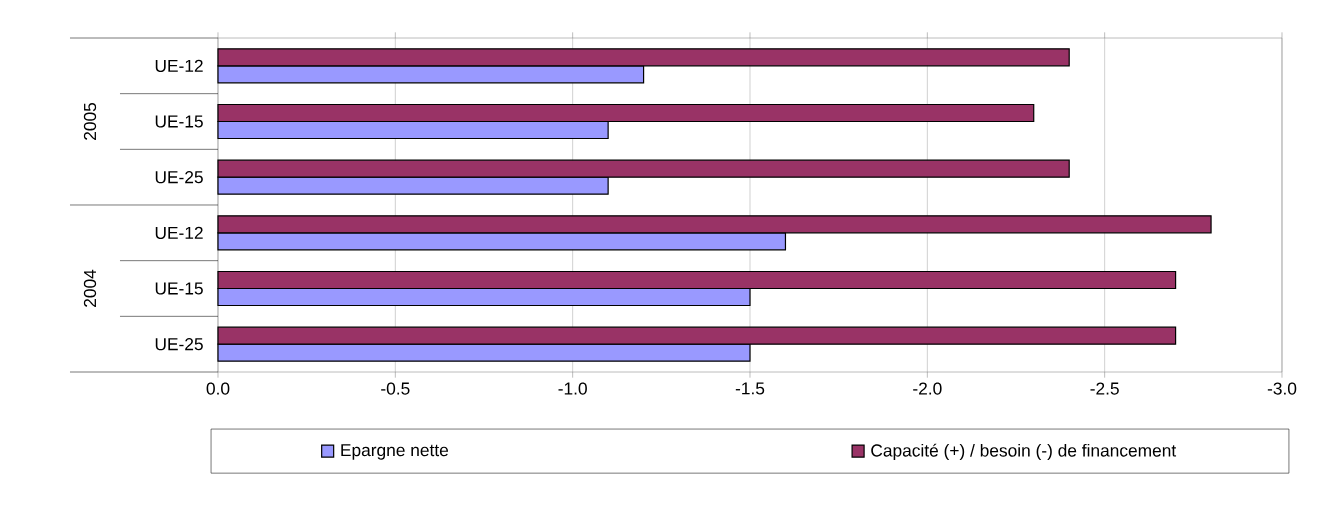  What do you see at coordinates (927, 388) in the screenshot?
I see `x-tick-label: -2.0` at bounding box center [927, 388].